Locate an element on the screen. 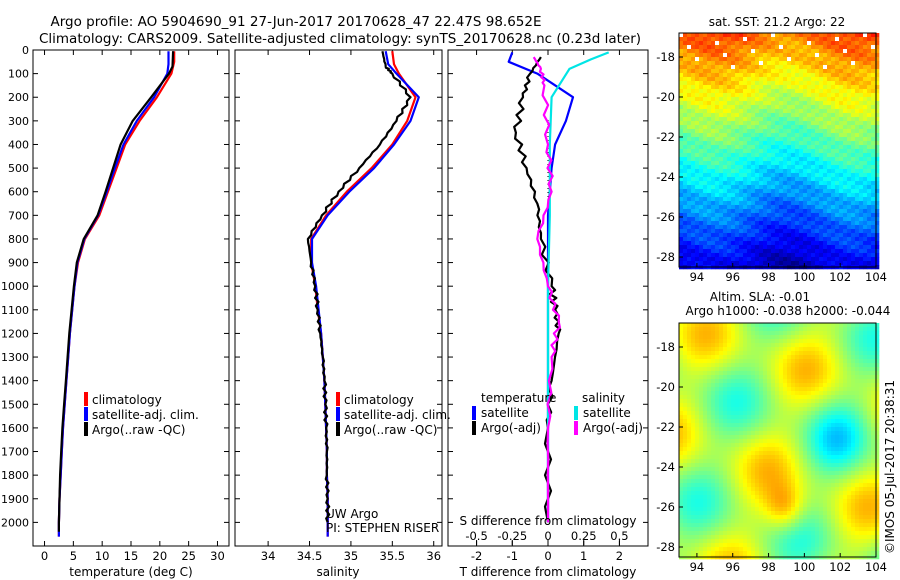  legend-swatch-s-satellite is located at coordinates (576, 413).